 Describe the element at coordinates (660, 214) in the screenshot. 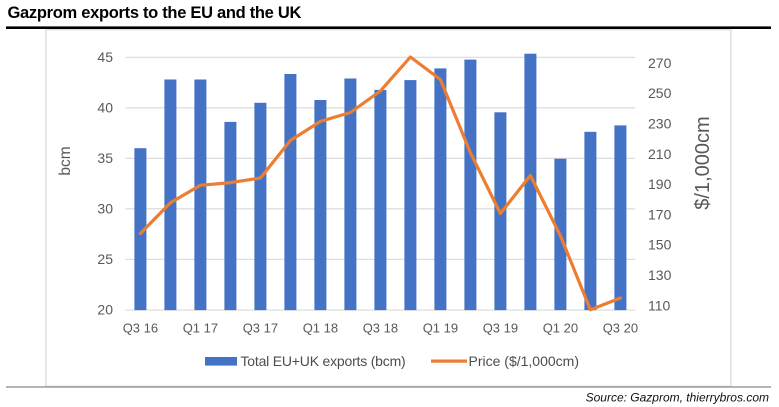

I see `svg-text: 170` at that location.